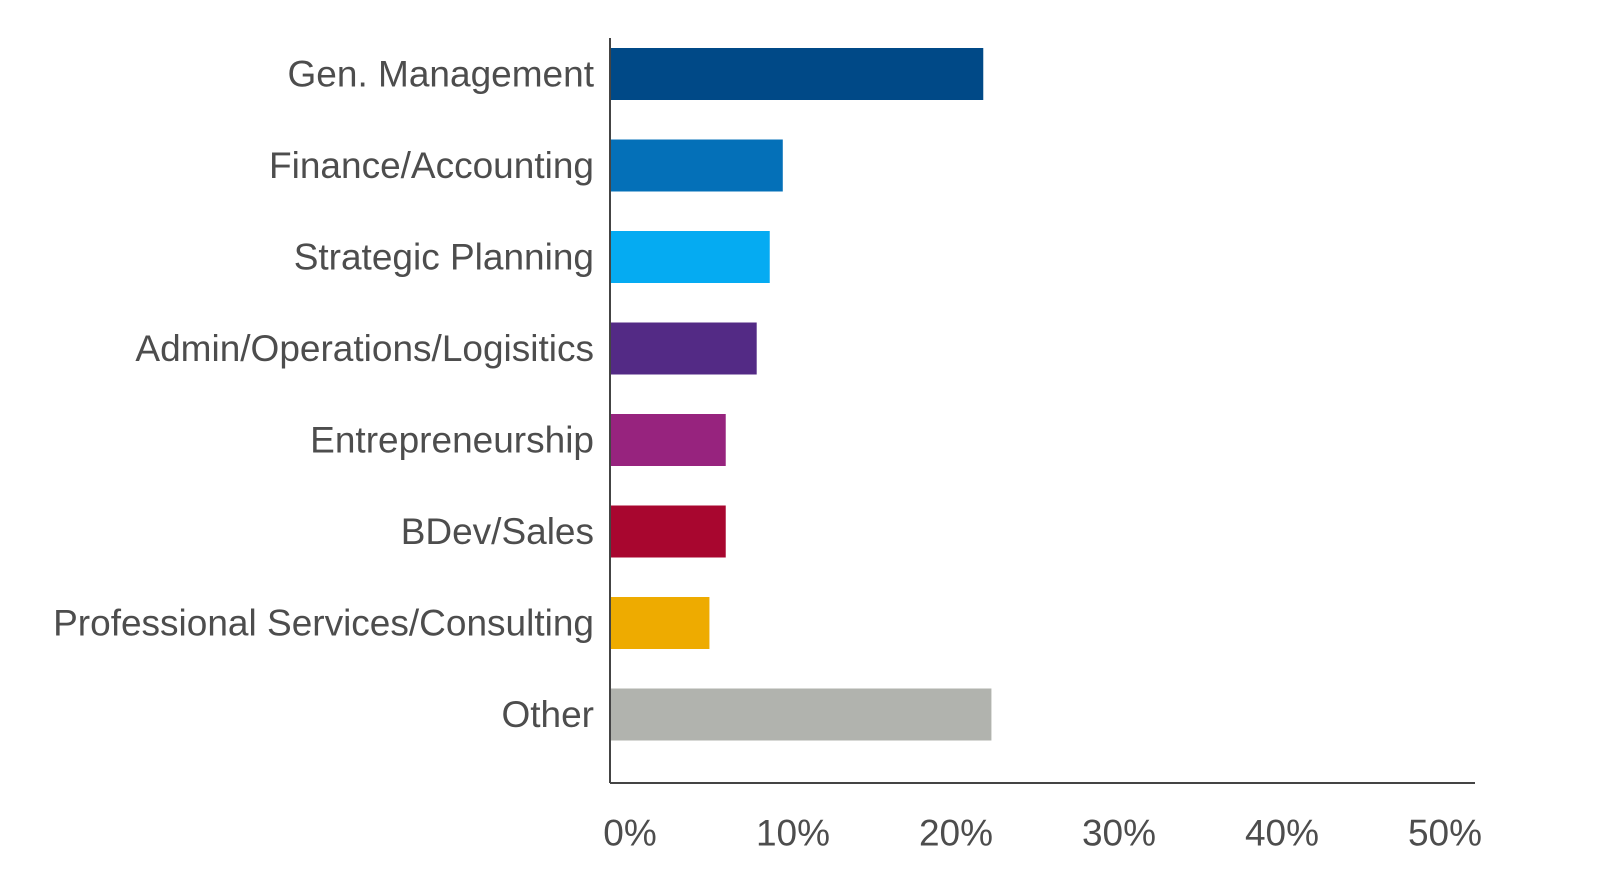  I want to click on bar-bdev-sales, so click(668, 531).